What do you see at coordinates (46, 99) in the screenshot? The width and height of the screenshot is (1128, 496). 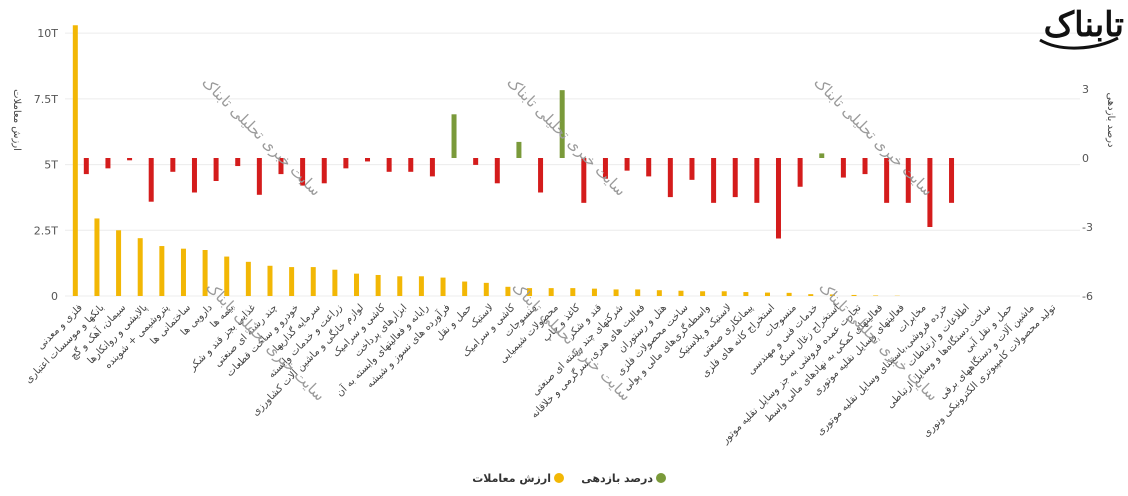 I see `left-tick-label: 7.5T` at bounding box center [46, 99].